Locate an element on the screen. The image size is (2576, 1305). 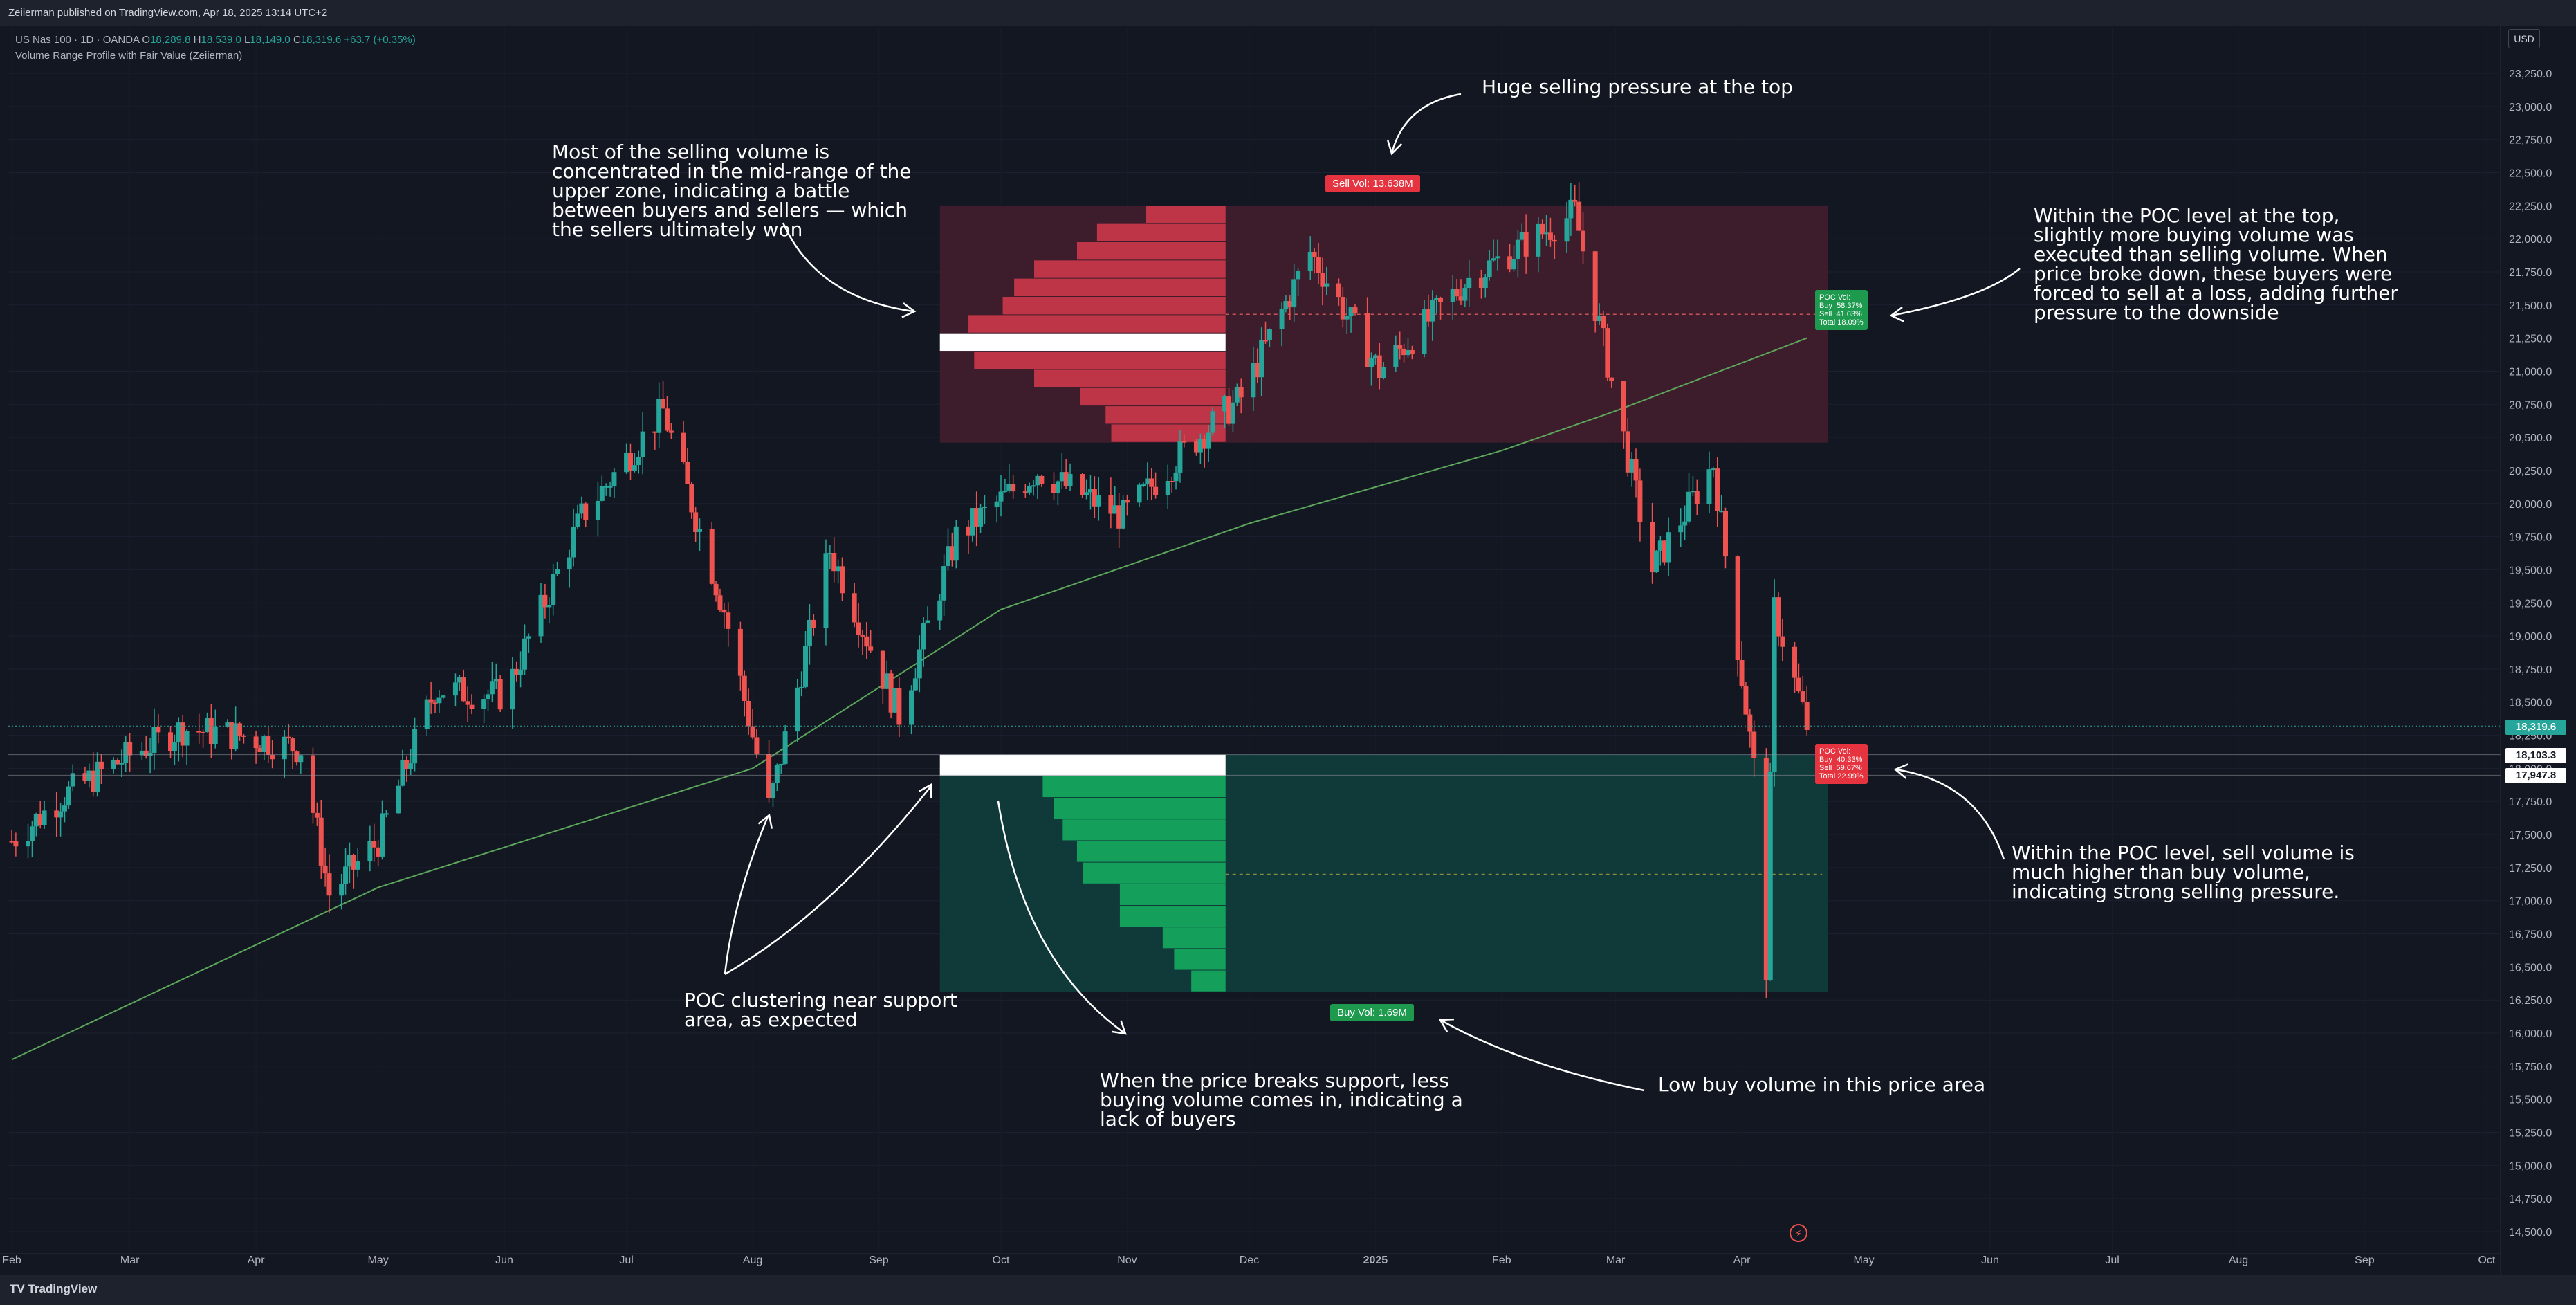
time-tick-label: May is located at coordinates (378, 1260).